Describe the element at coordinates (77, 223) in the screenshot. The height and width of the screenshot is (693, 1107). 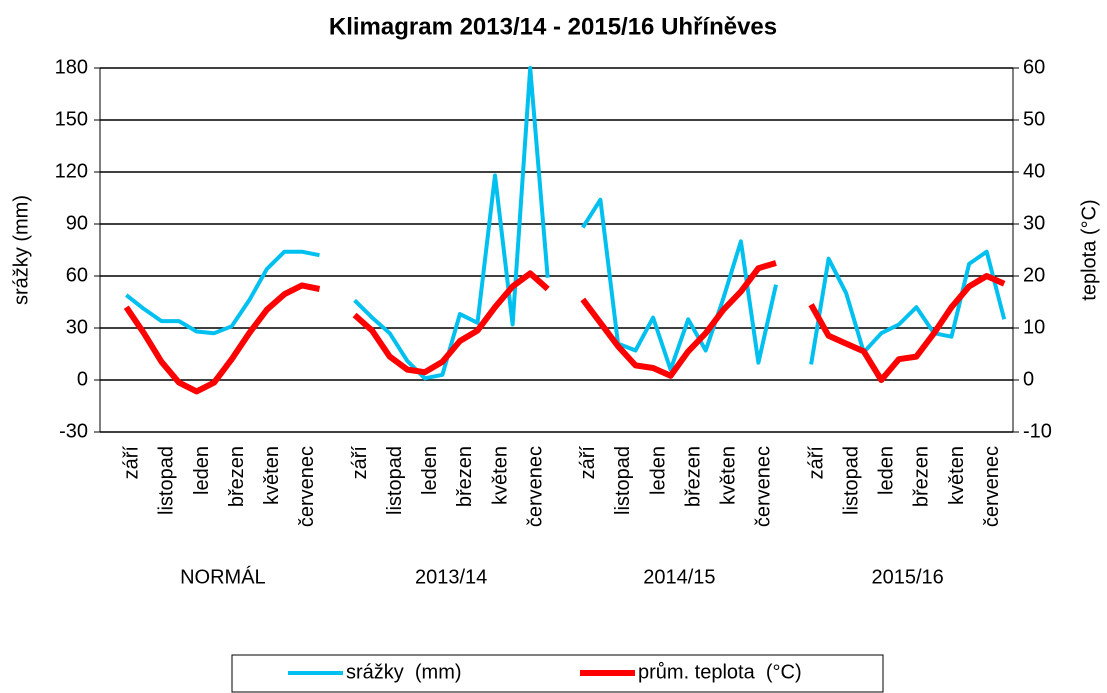
I see `y-tick-label: 90` at that location.